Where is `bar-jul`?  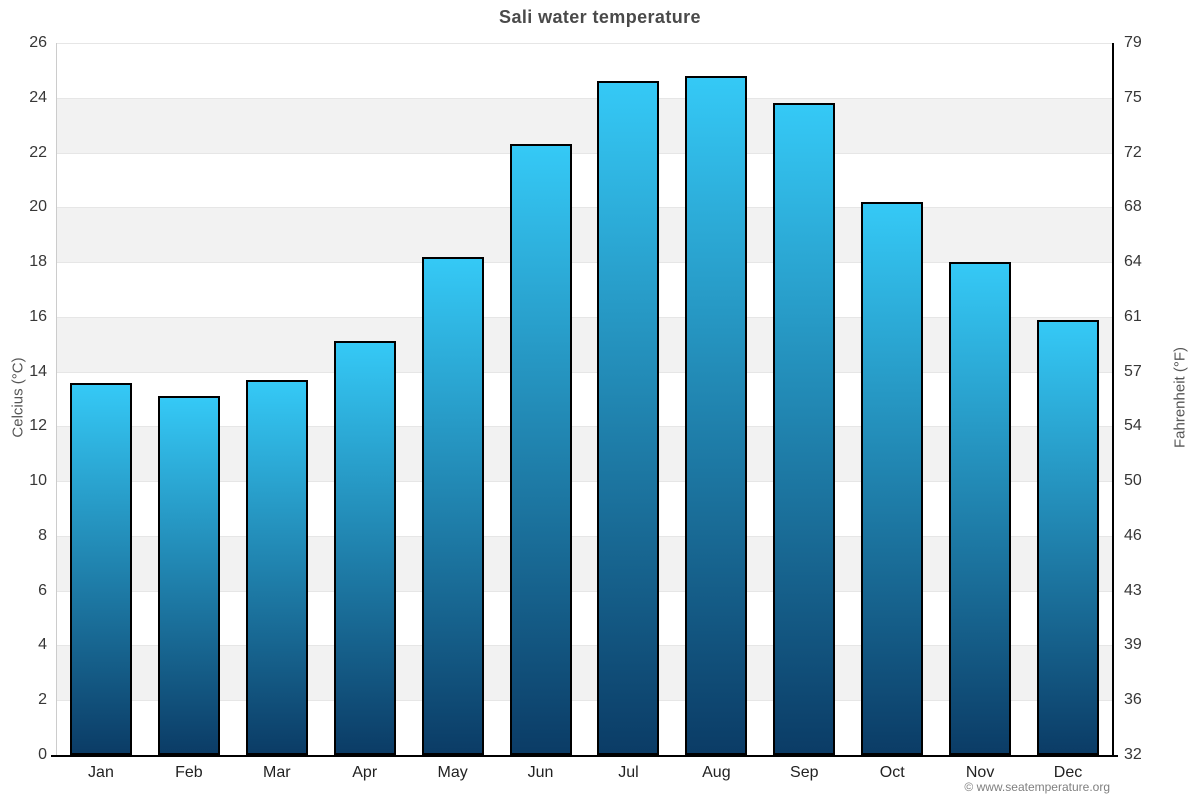
bar-jul is located at coordinates (628, 418).